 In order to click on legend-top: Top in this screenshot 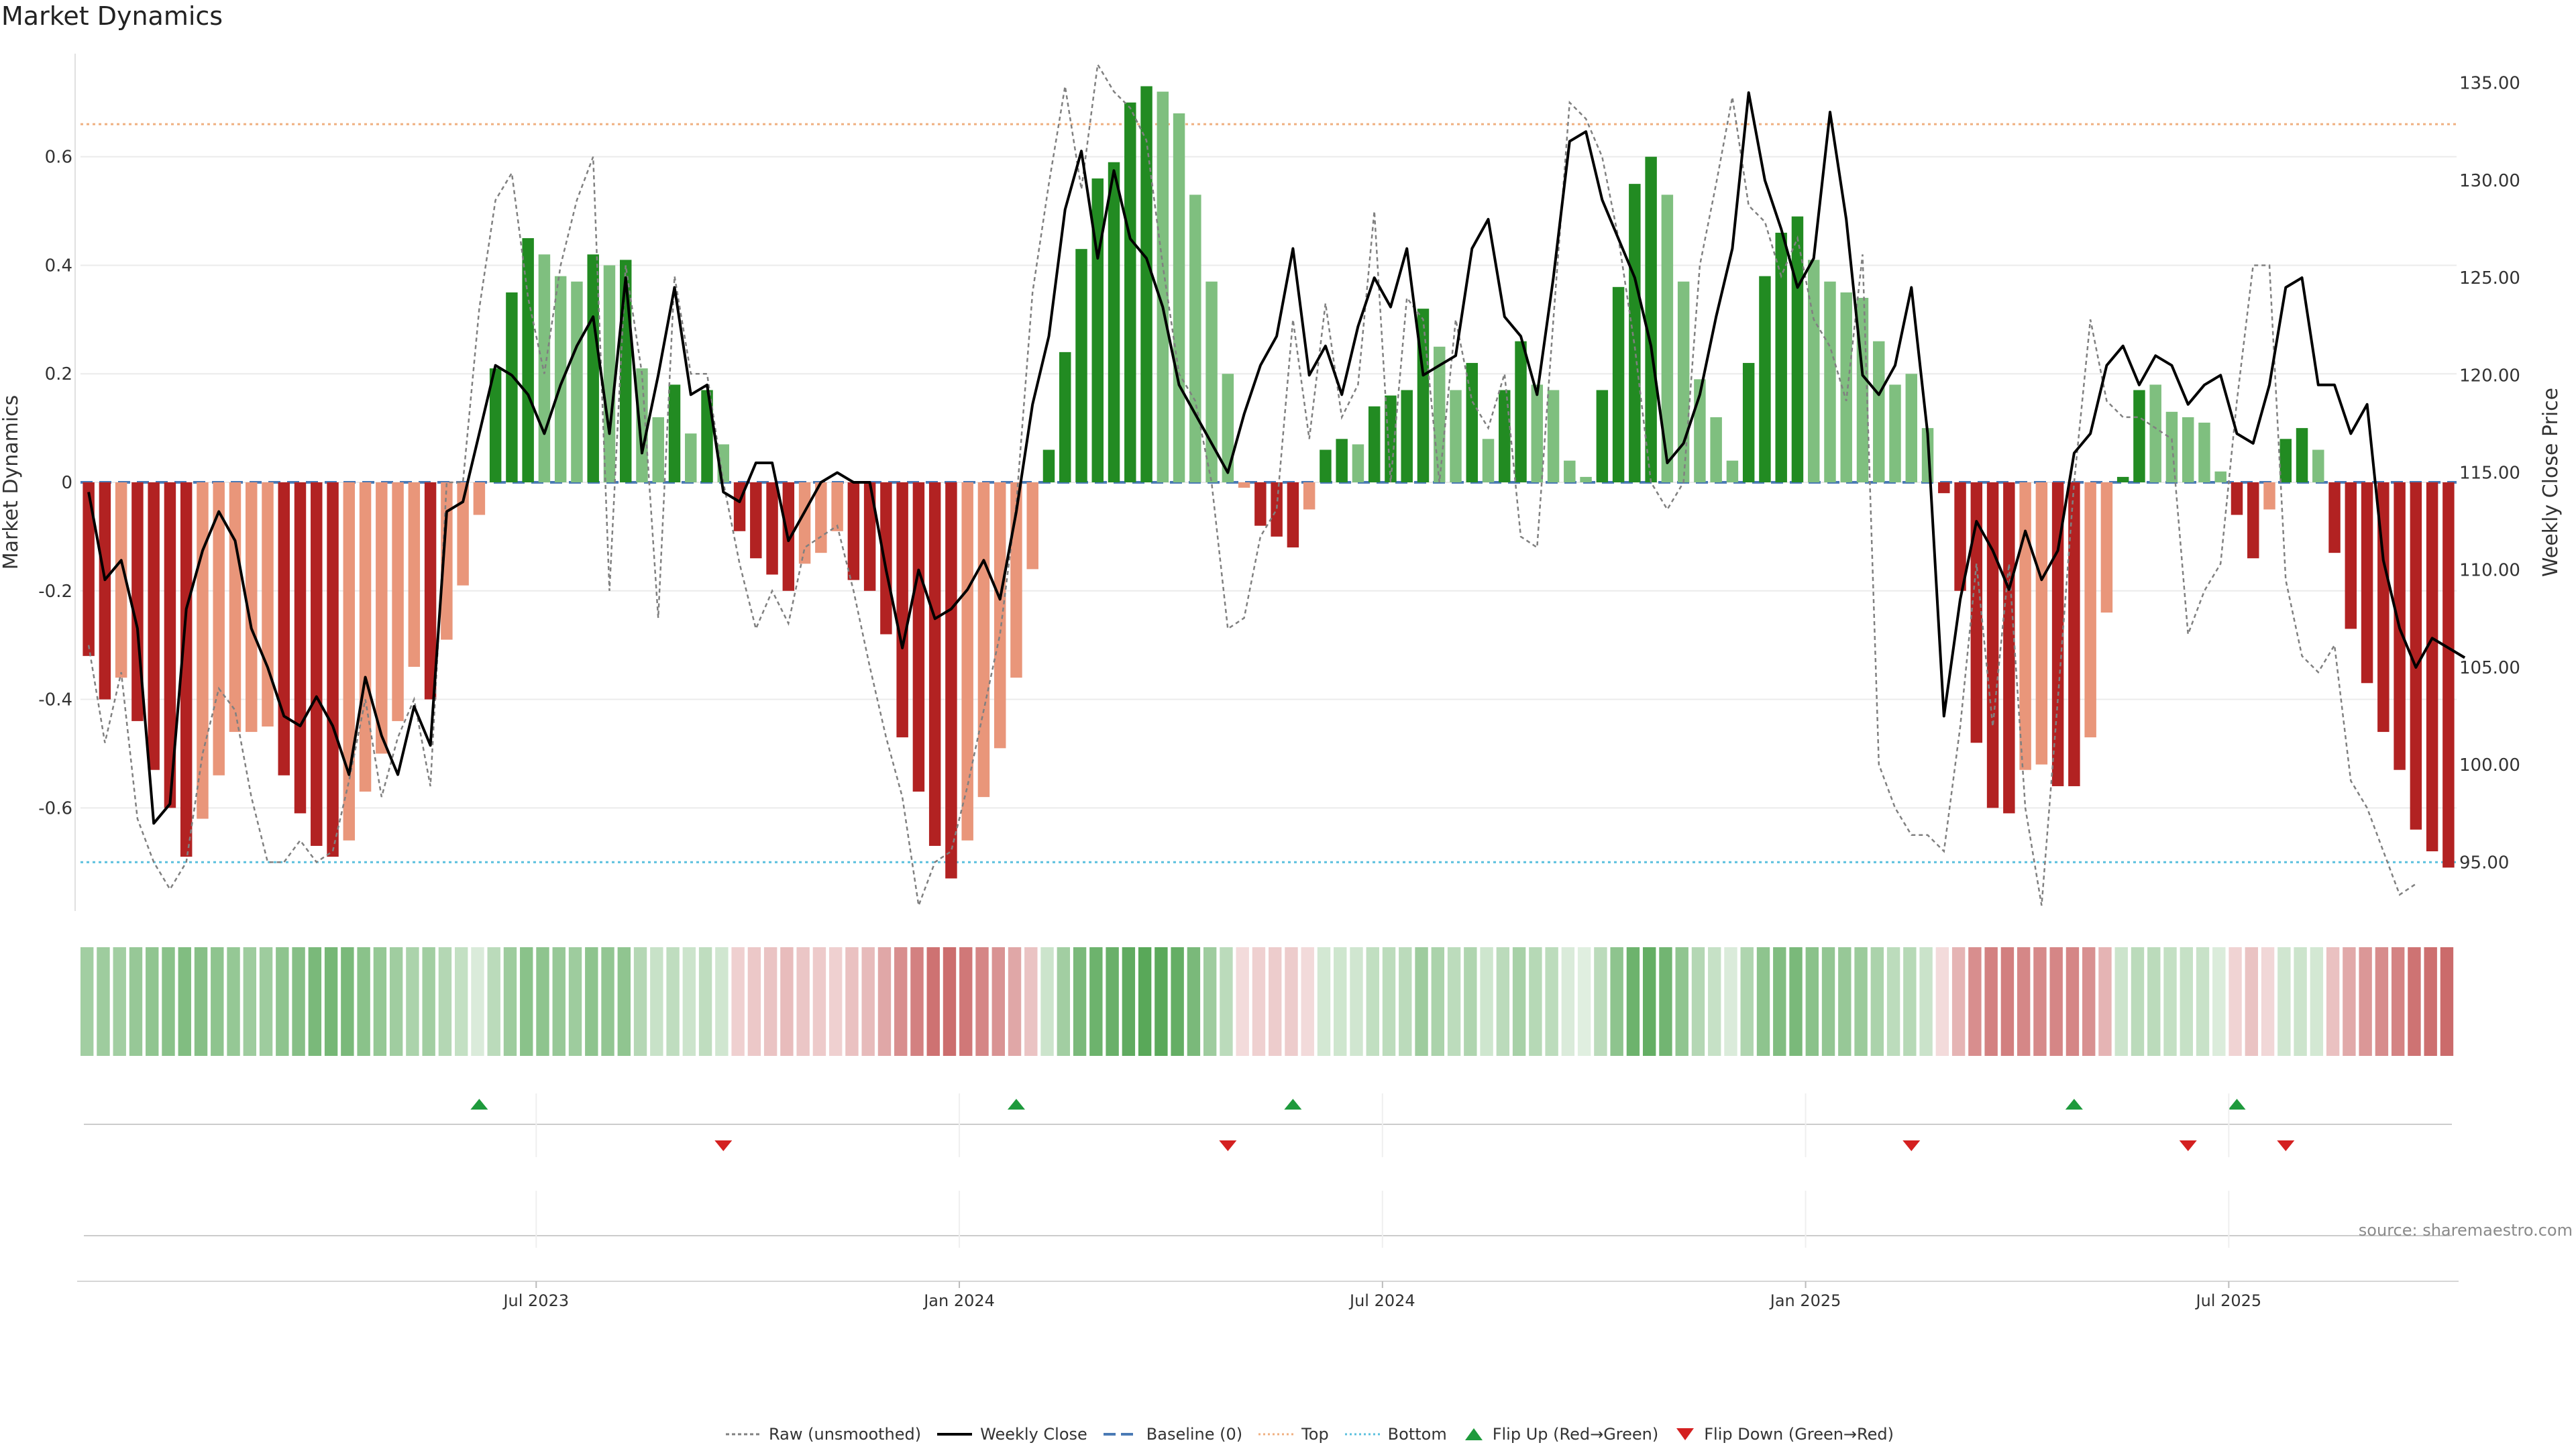, I will do `click(1293, 1434)`.